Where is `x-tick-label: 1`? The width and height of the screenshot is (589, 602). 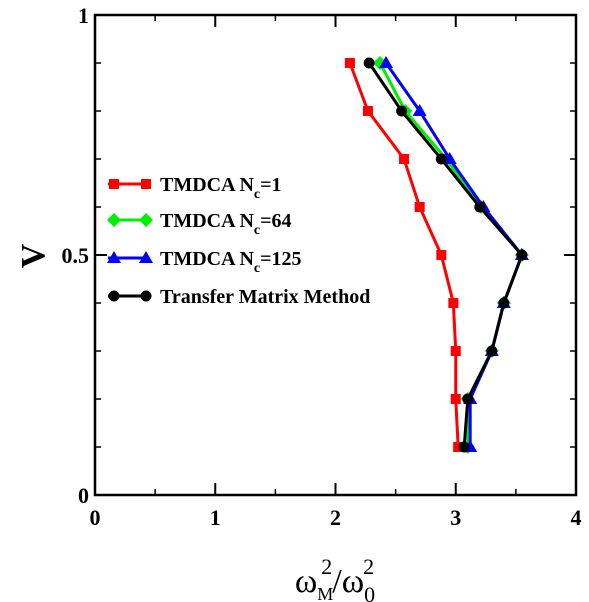
x-tick-label: 1 is located at coordinates (215, 517).